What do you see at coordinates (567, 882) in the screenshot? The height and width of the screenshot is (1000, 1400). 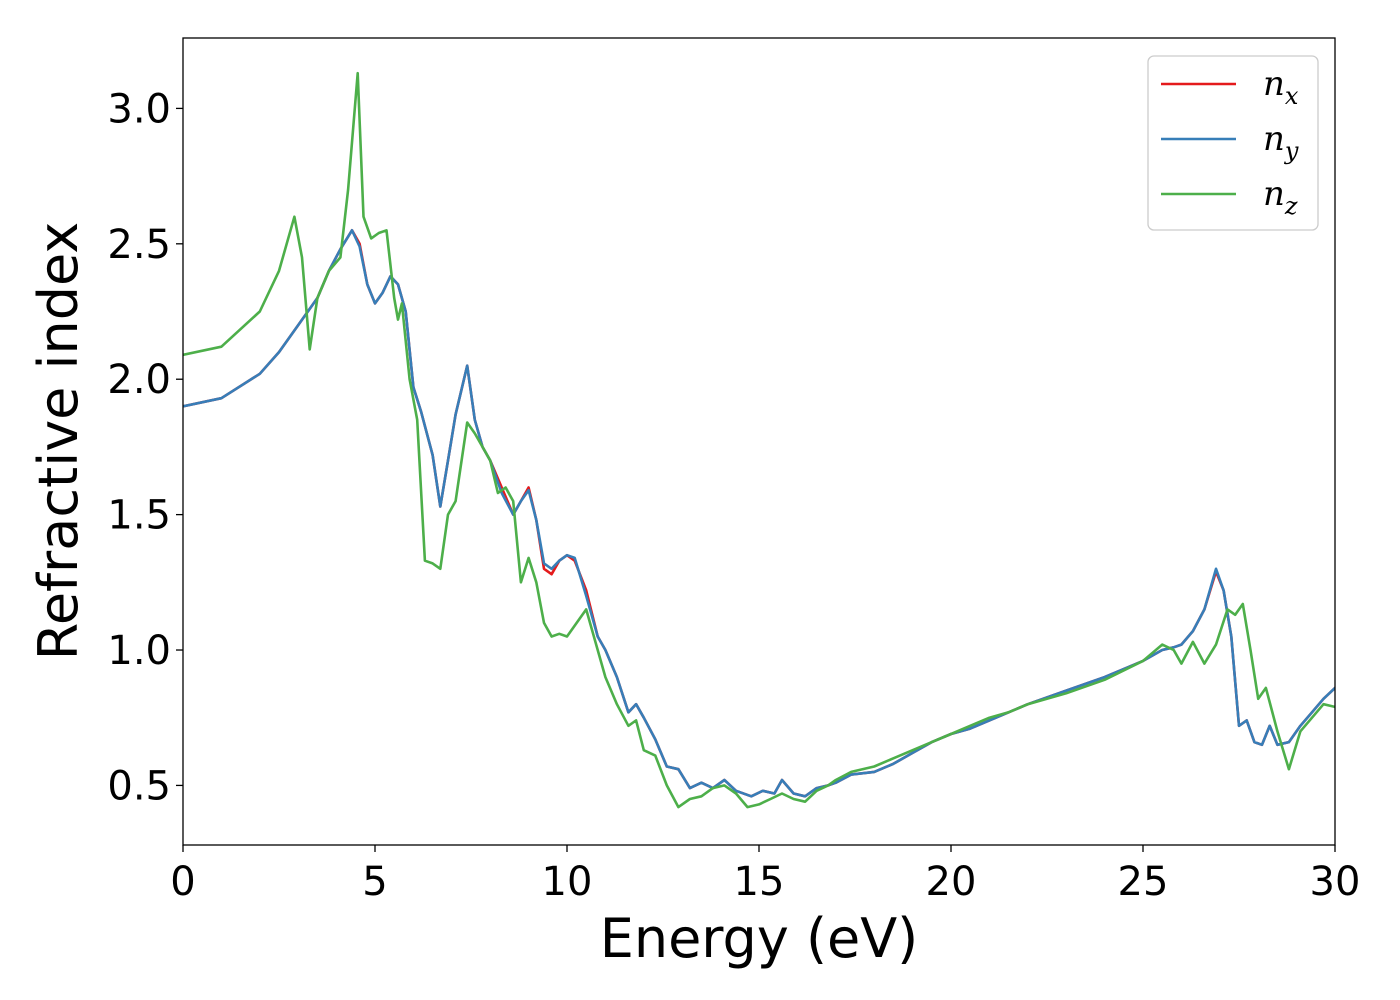 I see `x-tick-label: 10` at bounding box center [567, 882].